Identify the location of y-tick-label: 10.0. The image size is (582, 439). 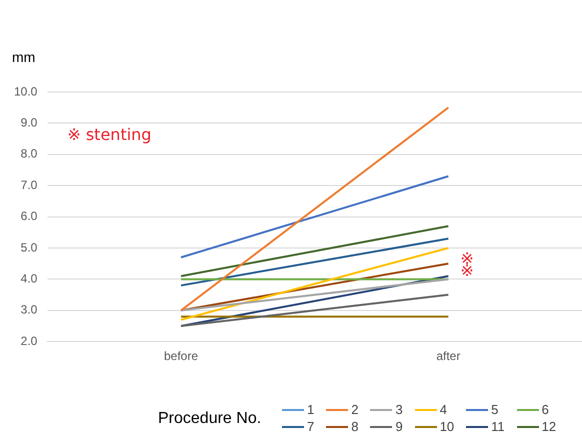
(26, 91).